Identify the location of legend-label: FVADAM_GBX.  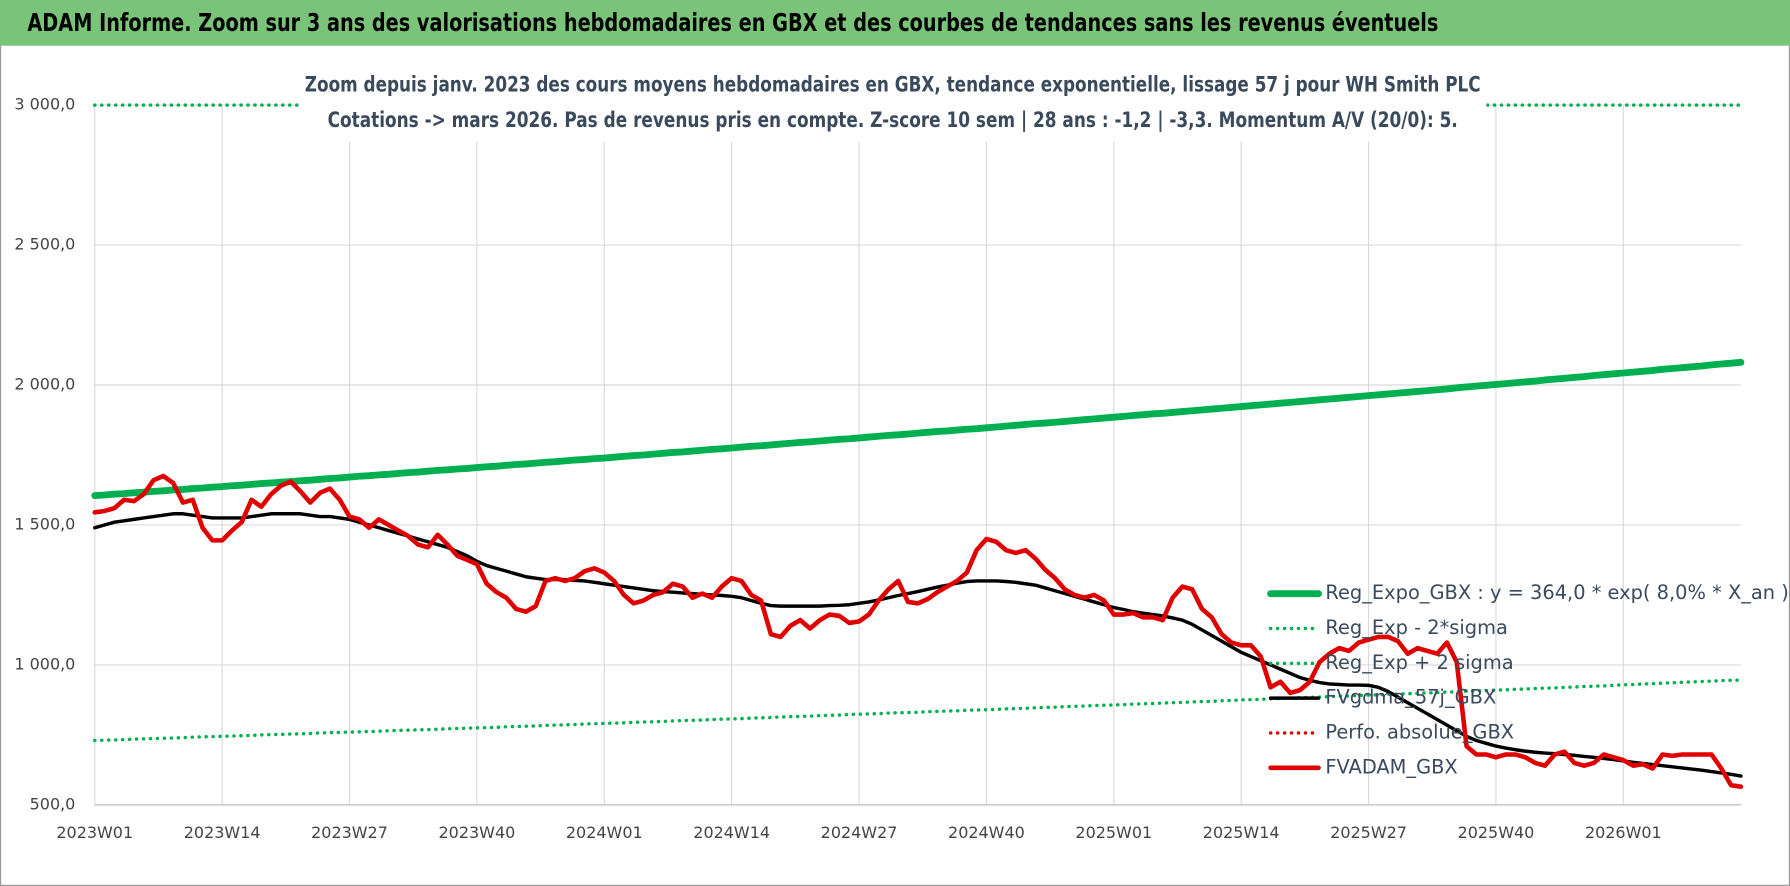
(1391, 766).